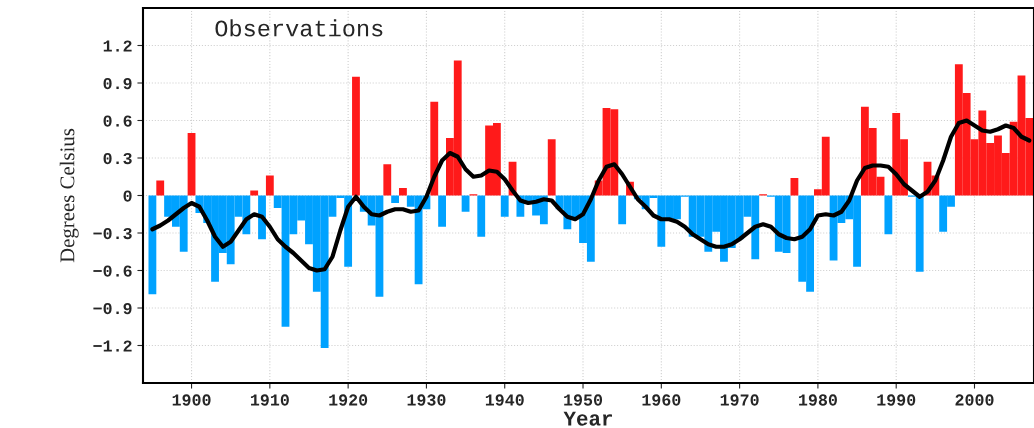 This screenshot has height=428, width=1034. Describe the element at coordinates (896, 400) in the screenshot. I see `x-tick-label: 1990` at that location.